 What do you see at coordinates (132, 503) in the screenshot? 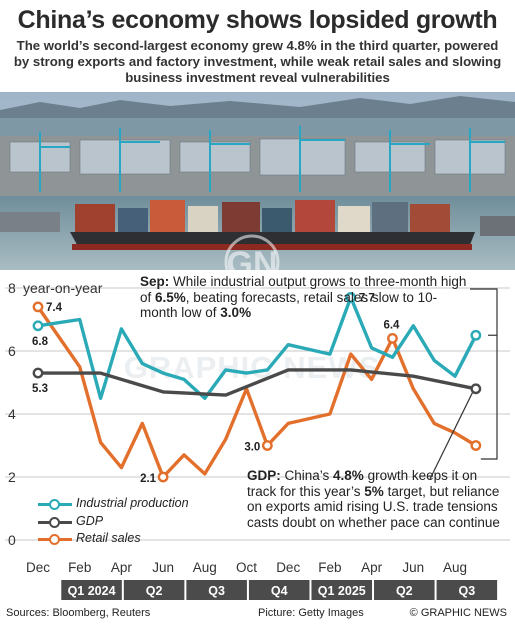
I see `legend-label-industrial: Industrial production` at bounding box center [132, 503].